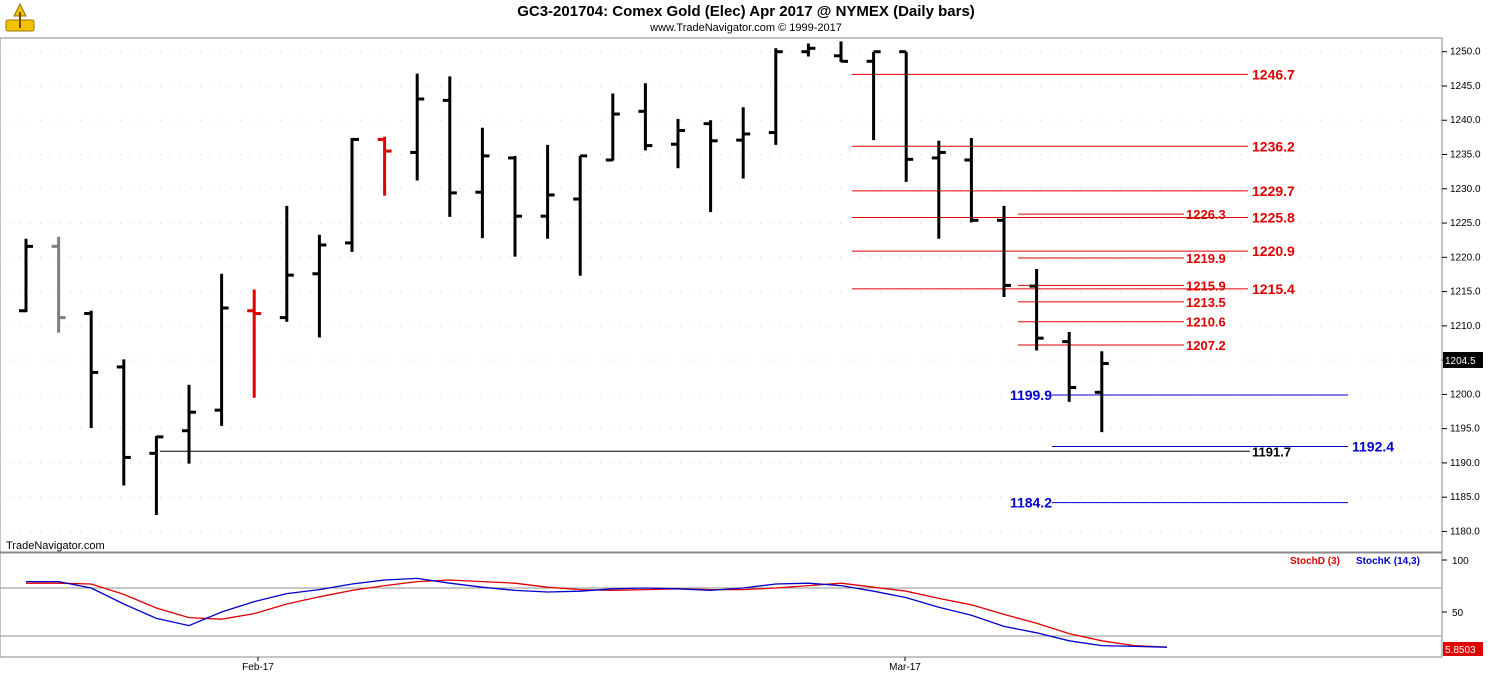  What do you see at coordinates (1273, 74) in the screenshot?
I see `level-label: 1246.7` at bounding box center [1273, 74].